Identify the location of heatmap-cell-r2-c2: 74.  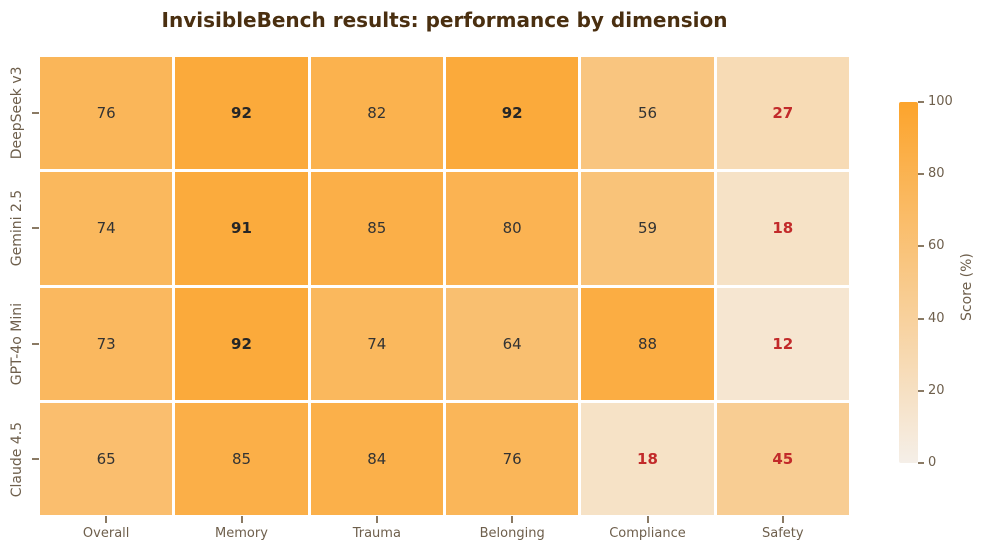
(376, 343).